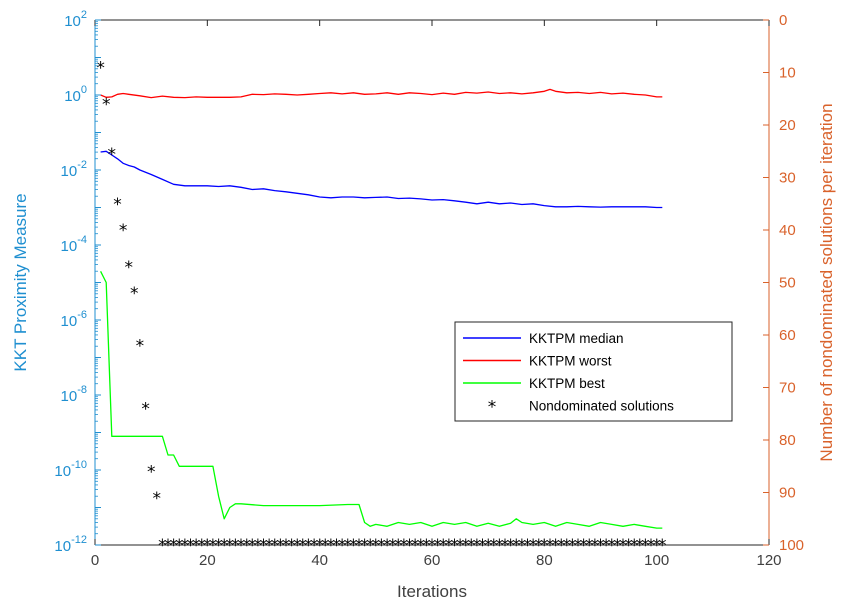  I want to click on left-tick-label: 10⁻², so click(74, 169).